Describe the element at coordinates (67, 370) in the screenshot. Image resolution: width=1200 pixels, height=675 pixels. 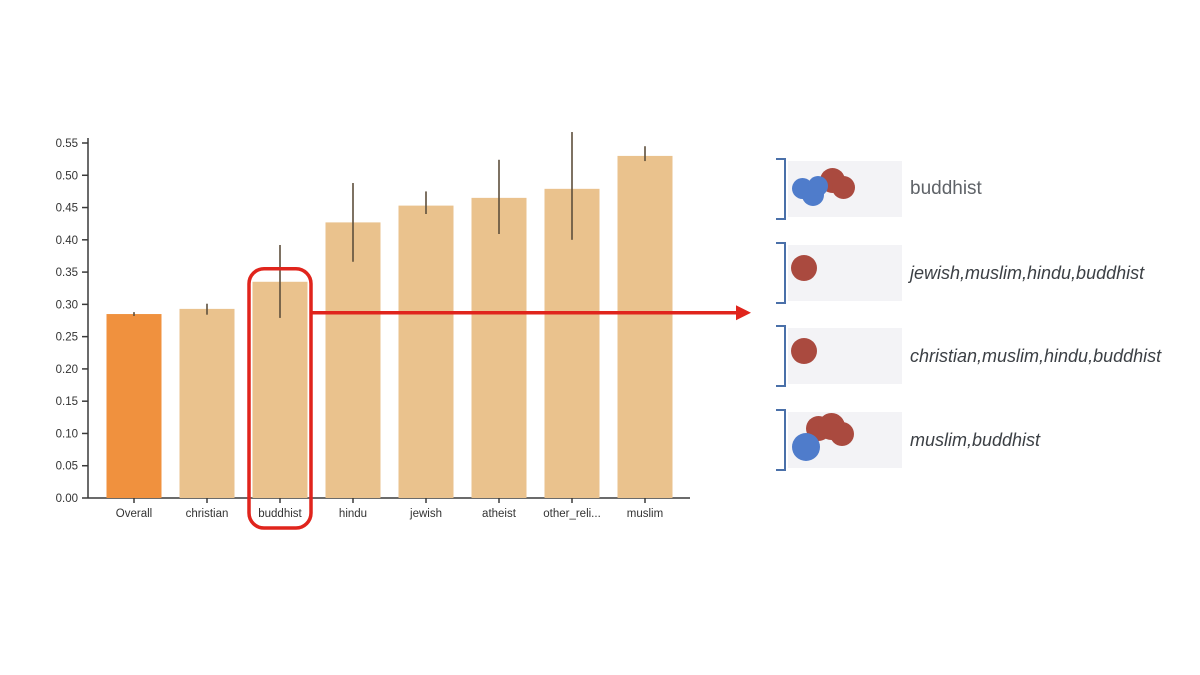
I see `y-tick-label: 0.20` at that location.